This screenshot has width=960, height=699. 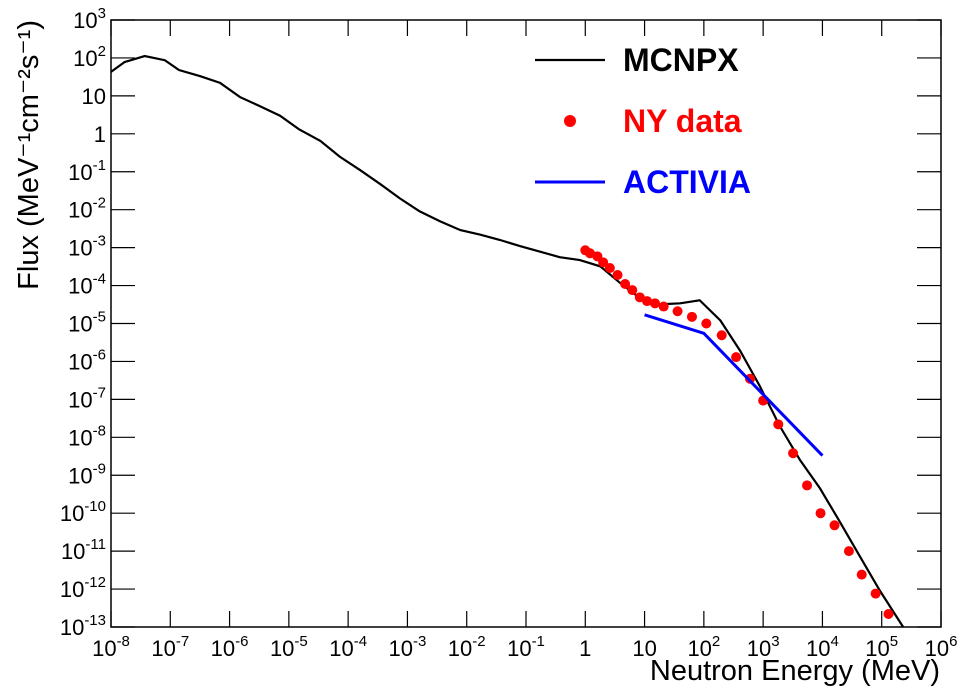 I want to click on x-tick-label: 1, so click(x=585, y=648).